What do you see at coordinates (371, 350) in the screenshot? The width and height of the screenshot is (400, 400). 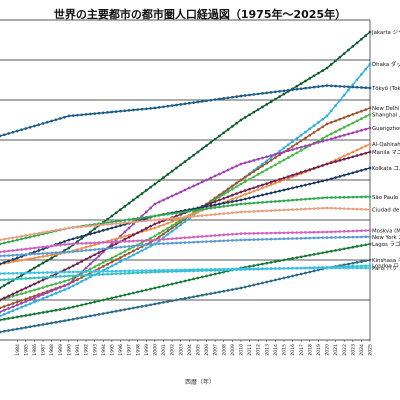 I see `x-tick-label-41: 2025` at bounding box center [371, 350].